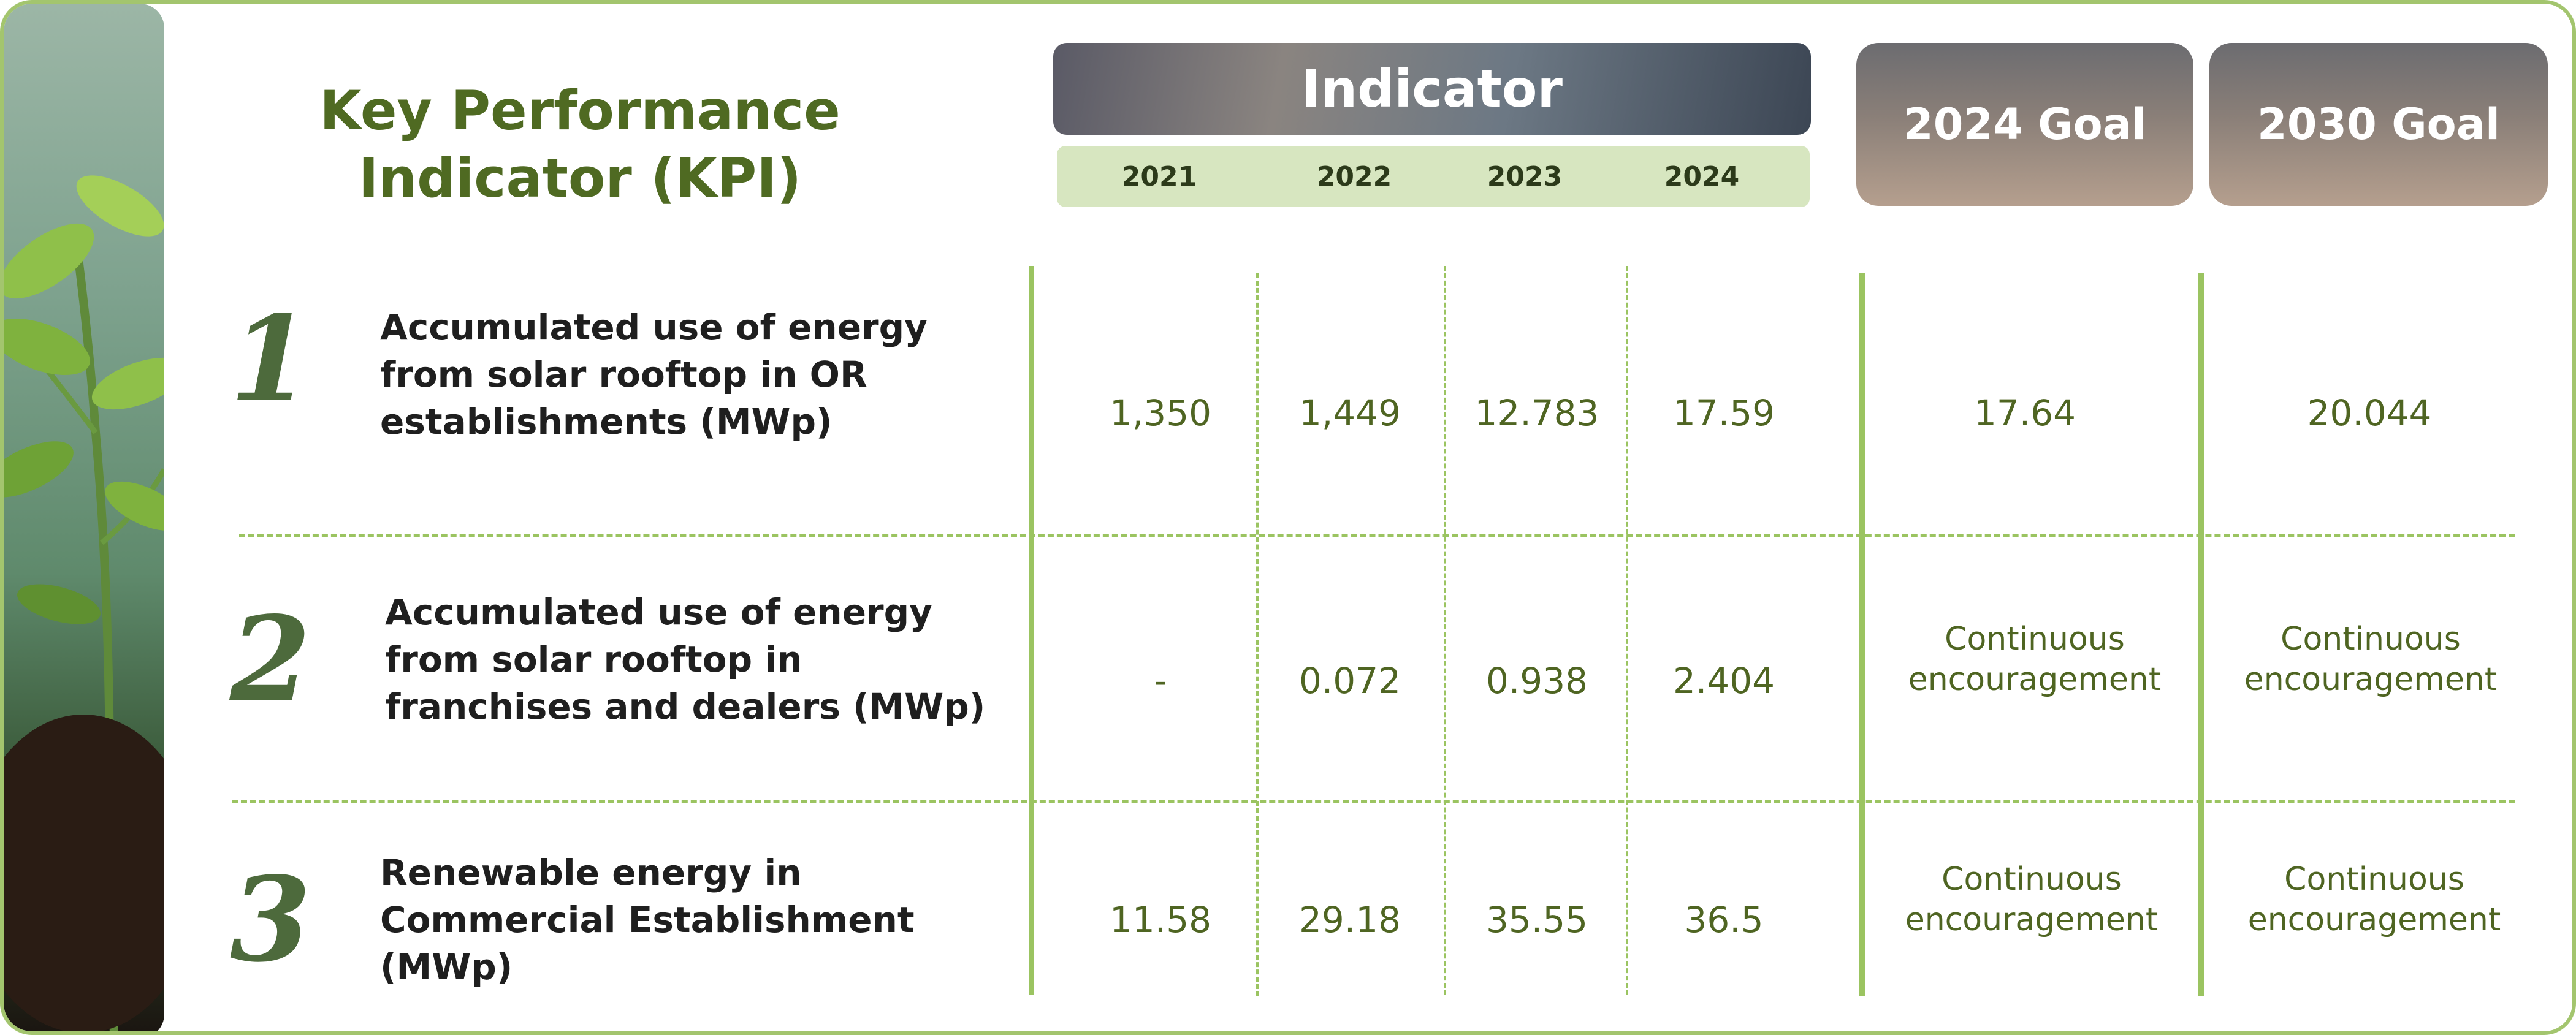 The image size is (2576, 1035). Describe the element at coordinates (2378, 124) in the screenshot. I see `goal-2030-header: 2030 Goal` at that location.